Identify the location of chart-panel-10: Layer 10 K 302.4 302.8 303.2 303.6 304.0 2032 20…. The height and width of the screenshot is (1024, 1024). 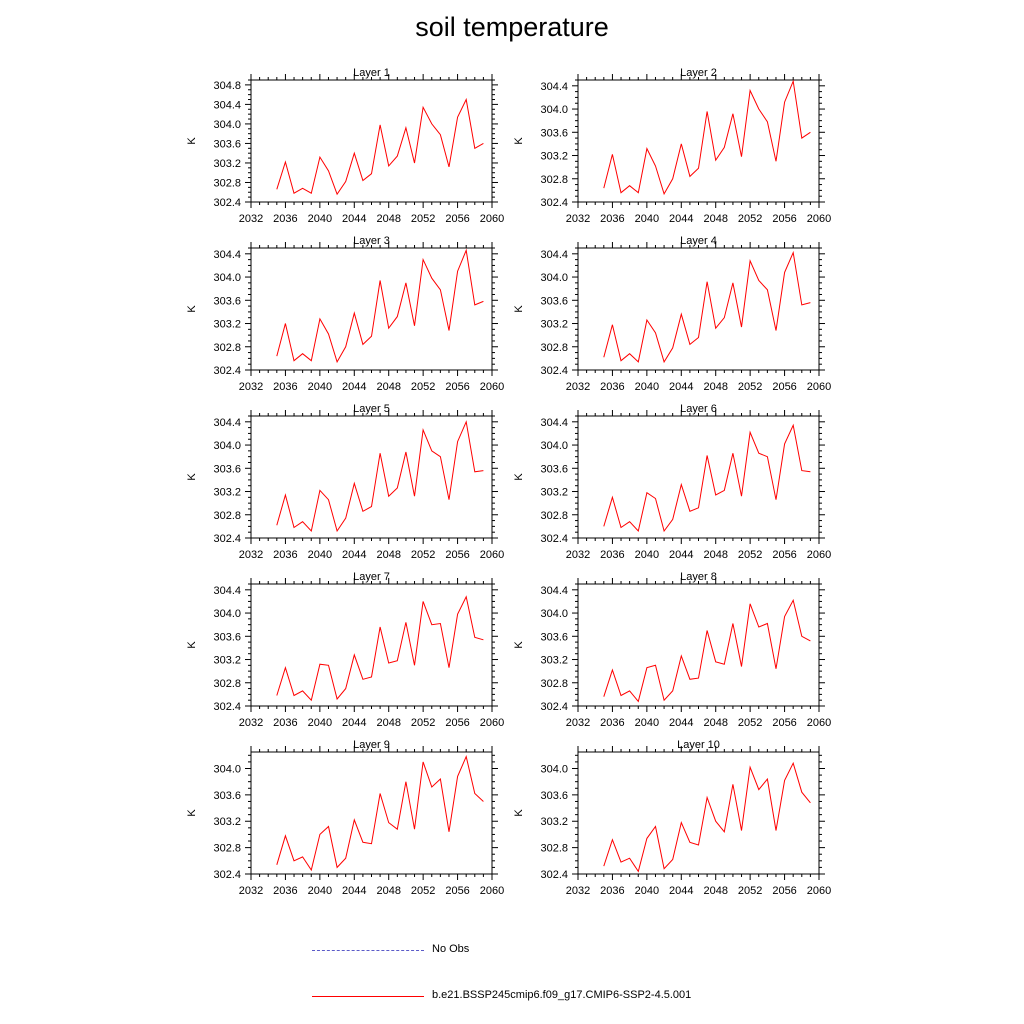
(672, 818).